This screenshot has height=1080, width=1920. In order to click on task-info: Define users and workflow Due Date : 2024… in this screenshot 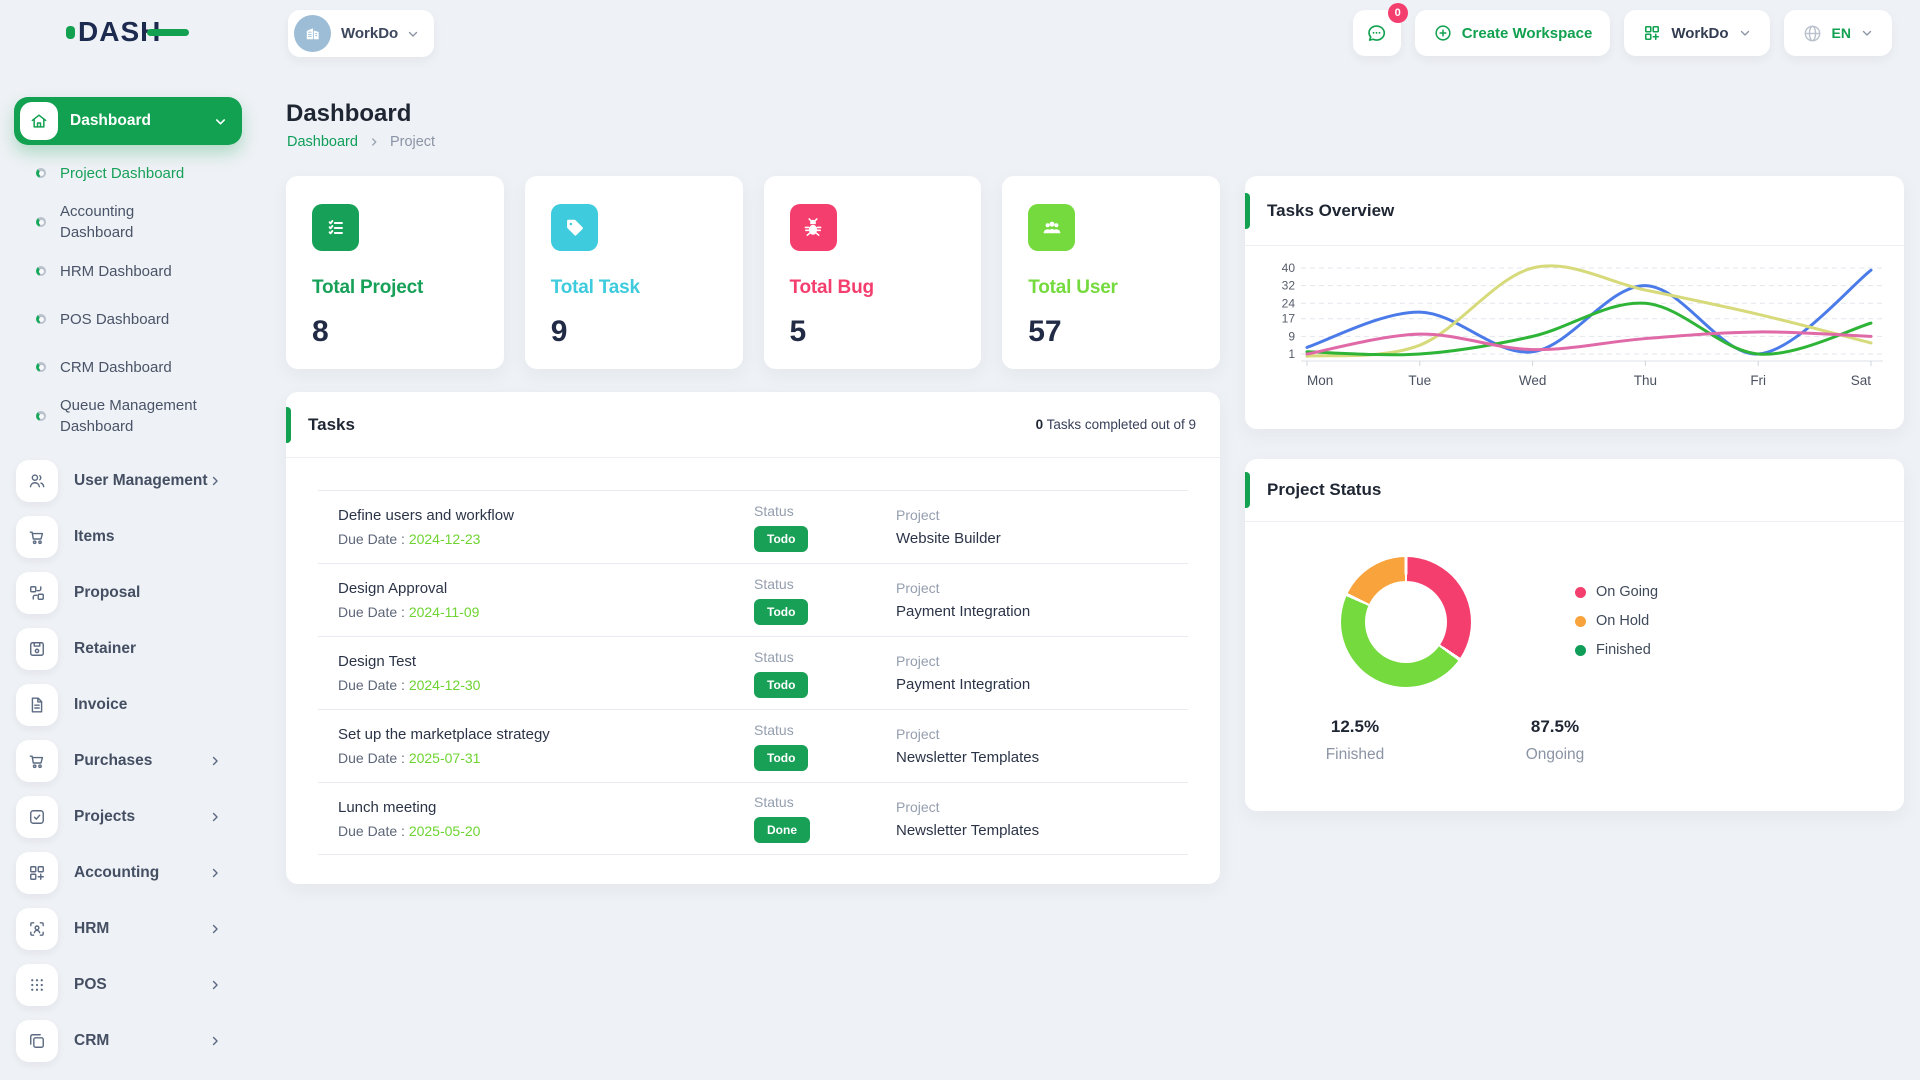, I will do `click(546, 527)`.